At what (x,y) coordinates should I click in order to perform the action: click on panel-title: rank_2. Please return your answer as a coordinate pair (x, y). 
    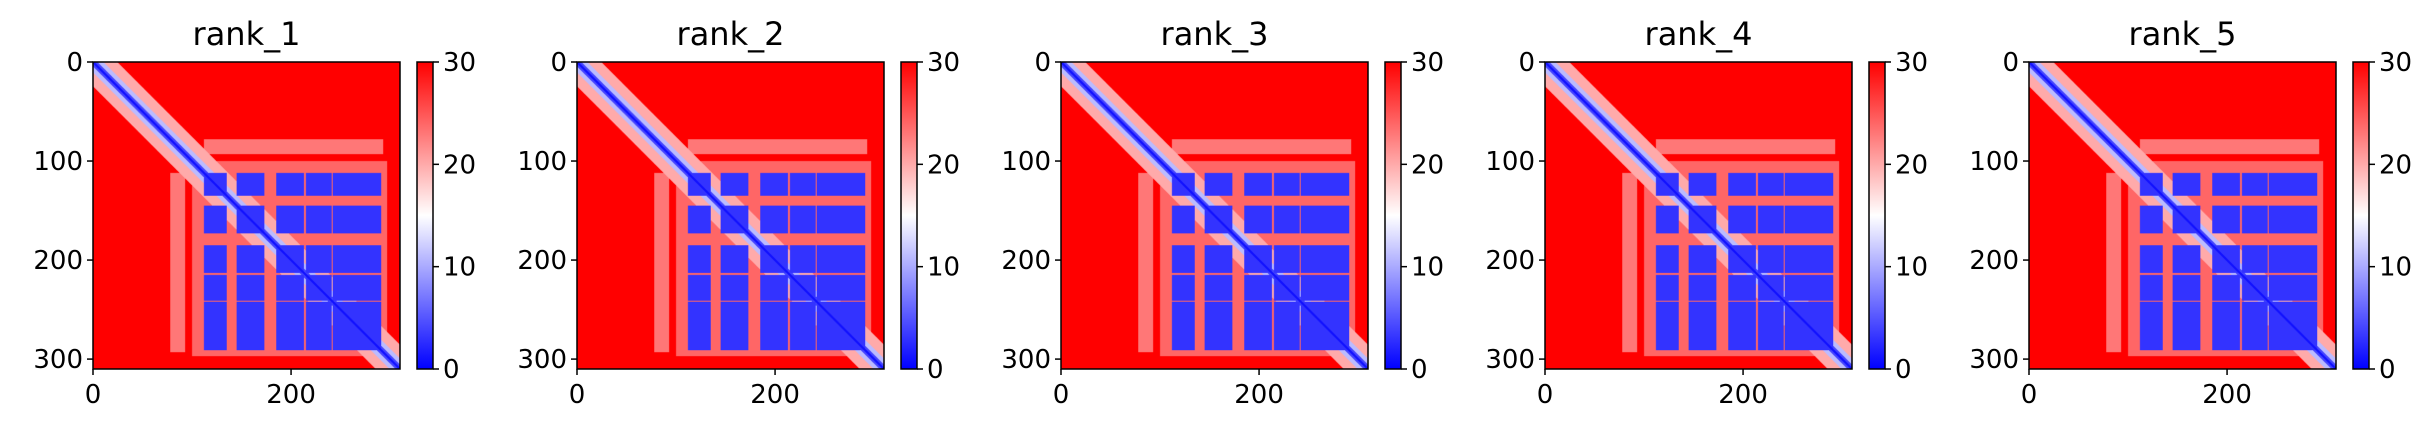
    Looking at the image, I should click on (731, 34).